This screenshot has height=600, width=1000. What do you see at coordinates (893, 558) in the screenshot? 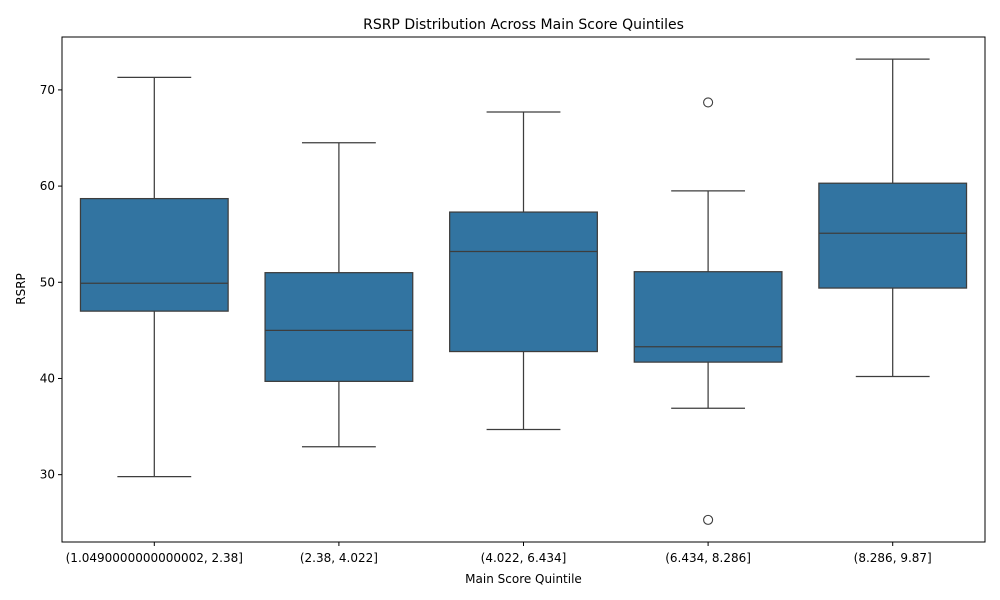
I see `x-tick-label: (8.286, 9.87]` at bounding box center [893, 558].